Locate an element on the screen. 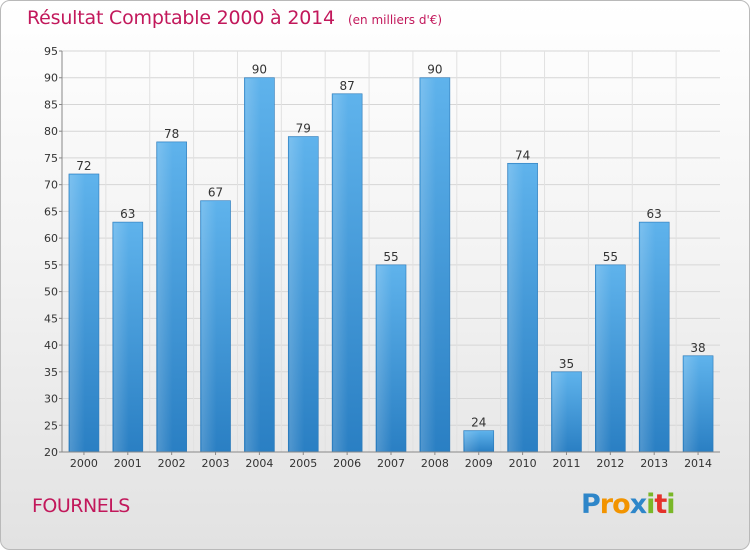  y-tick-label: 70 is located at coordinates (51, 185).